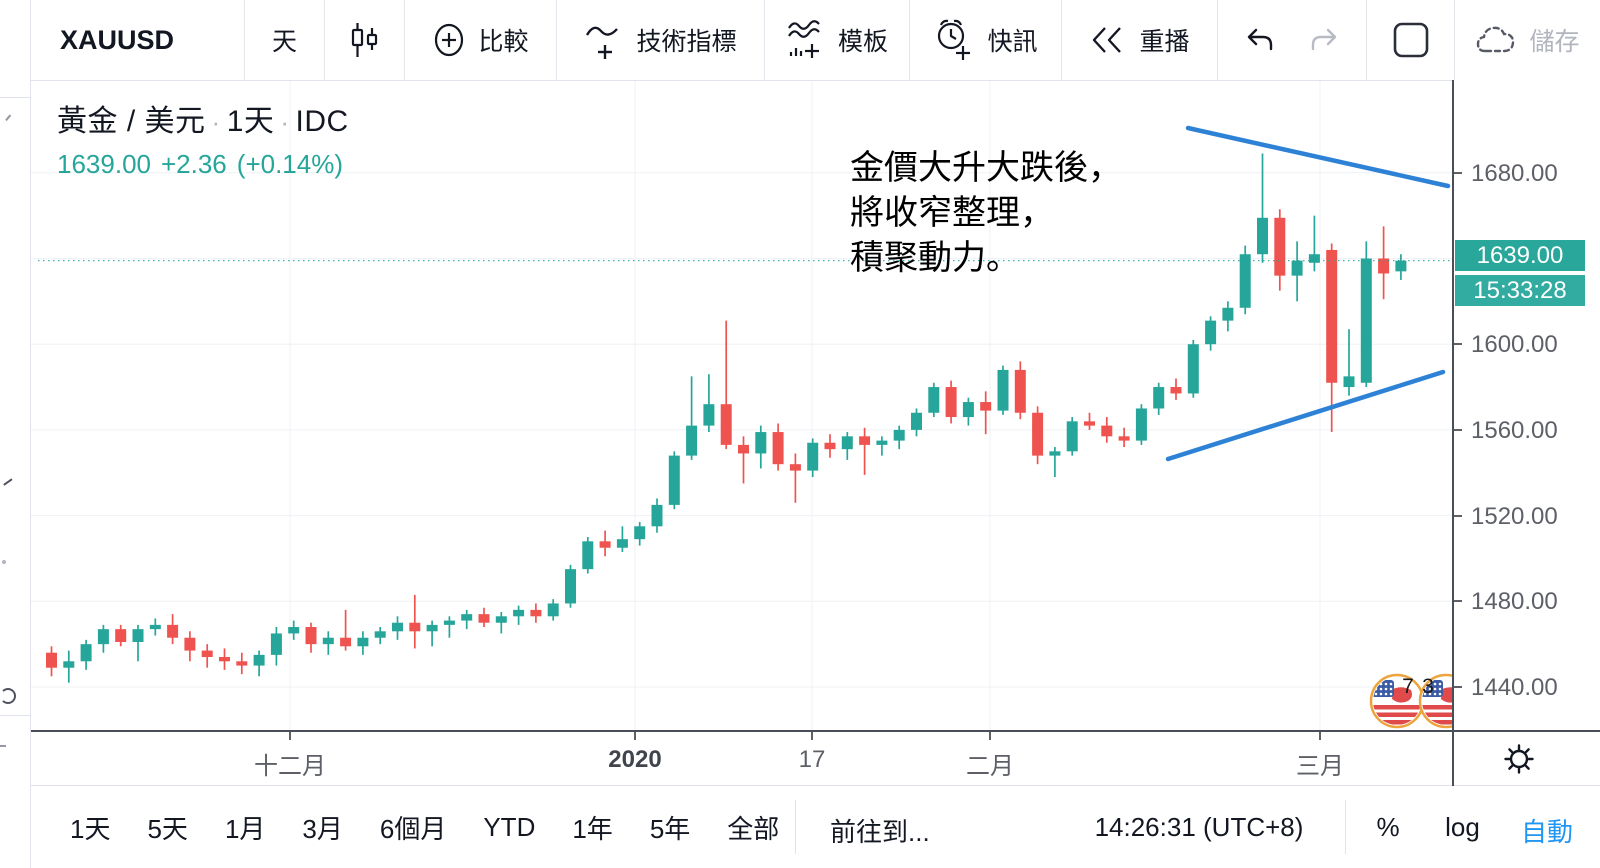 This screenshot has width=1600, height=868. Describe the element at coordinates (8, 696) in the screenshot. I see `shapes-icon` at that location.